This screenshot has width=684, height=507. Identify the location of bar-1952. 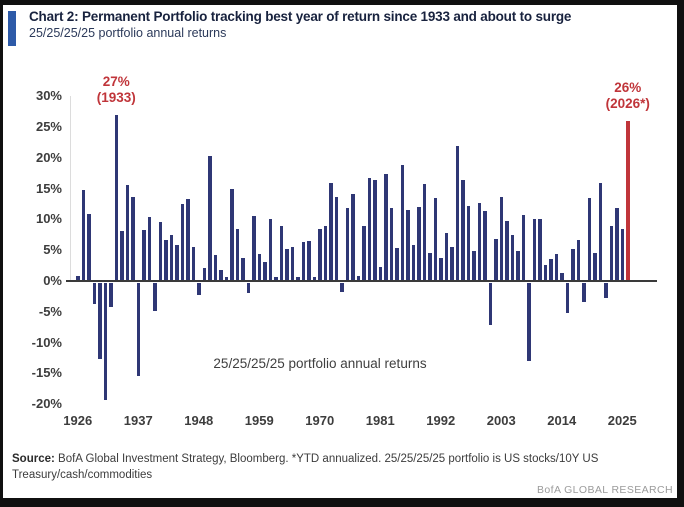
(221, 275).